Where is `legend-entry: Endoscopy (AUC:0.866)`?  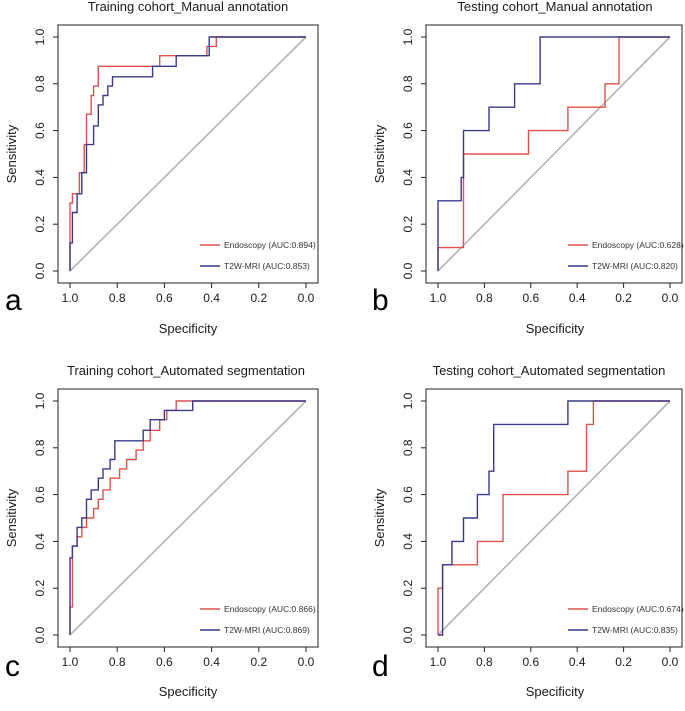 legend-entry: Endoscopy (AUC:0.866) is located at coordinates (270, 609).